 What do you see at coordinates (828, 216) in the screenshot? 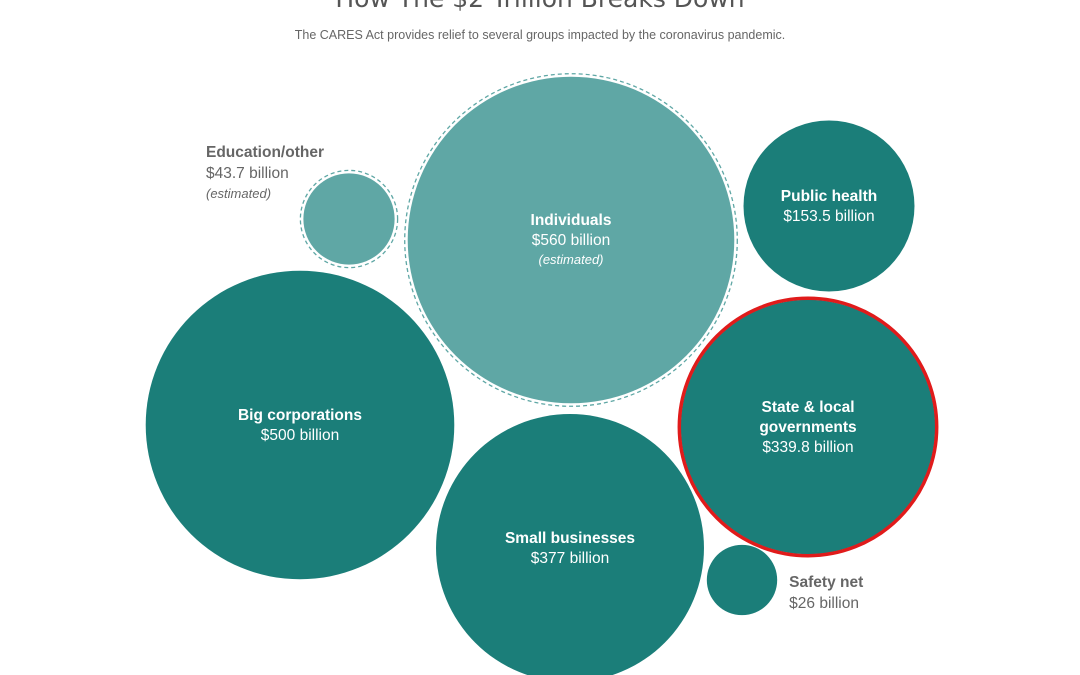
I see `public-health-value-label: $153.5 billion` at bounding box center [828, 216].